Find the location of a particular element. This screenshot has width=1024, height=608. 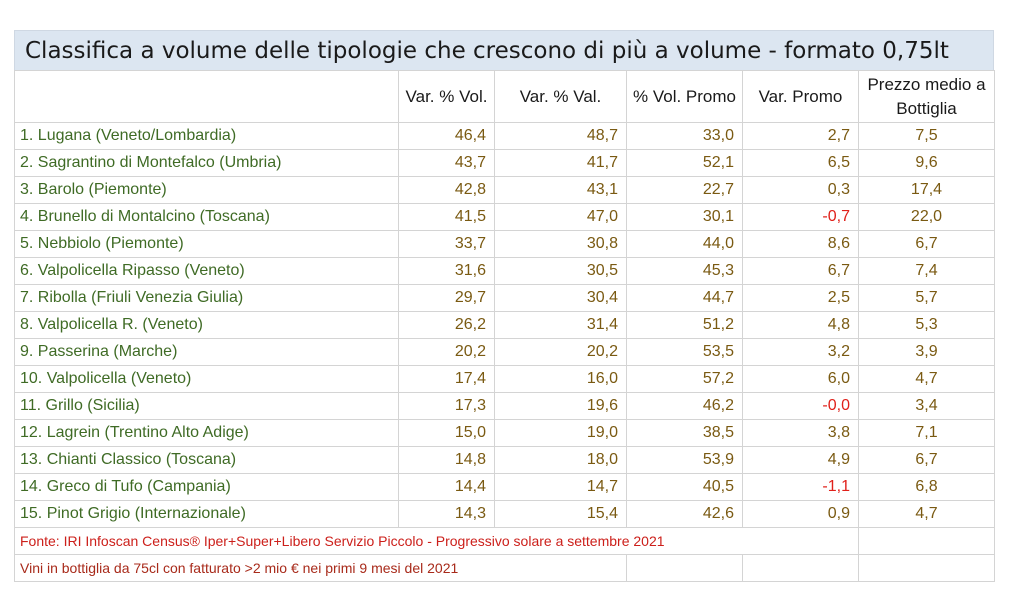

cell-var-promo: 6,7 is located at coordinates (800, 271).